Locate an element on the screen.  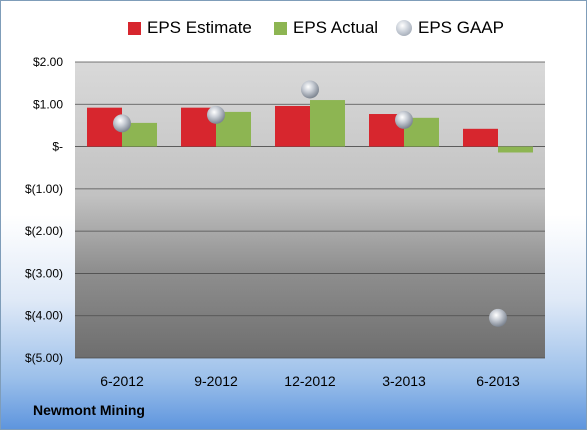
legend-label-eps-gaap: EPS GAAP is located at coordinates (461, 27).